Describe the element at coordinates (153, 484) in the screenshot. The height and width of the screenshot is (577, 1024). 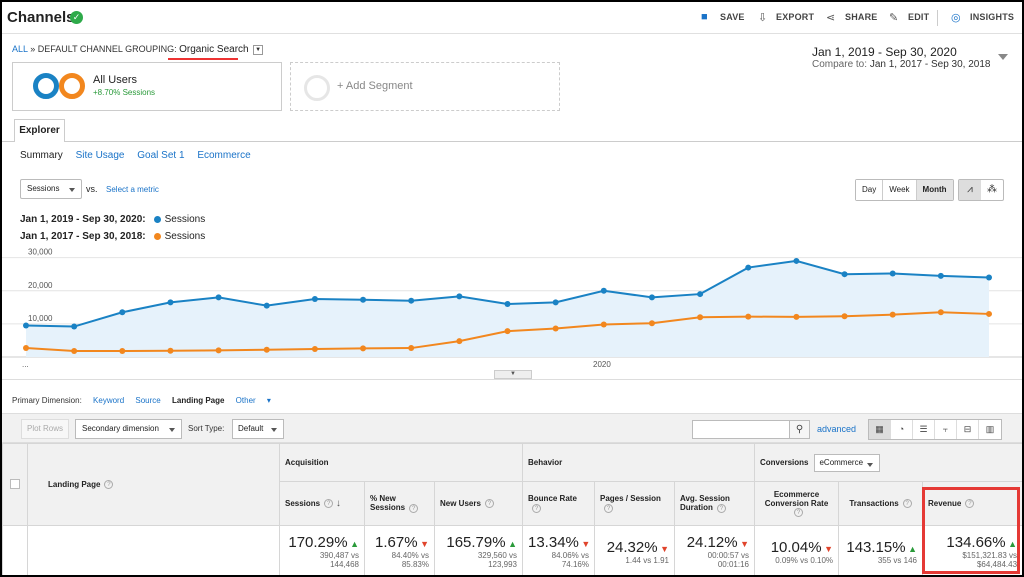
I see `landing-page-header: Landing Page?` at that location.